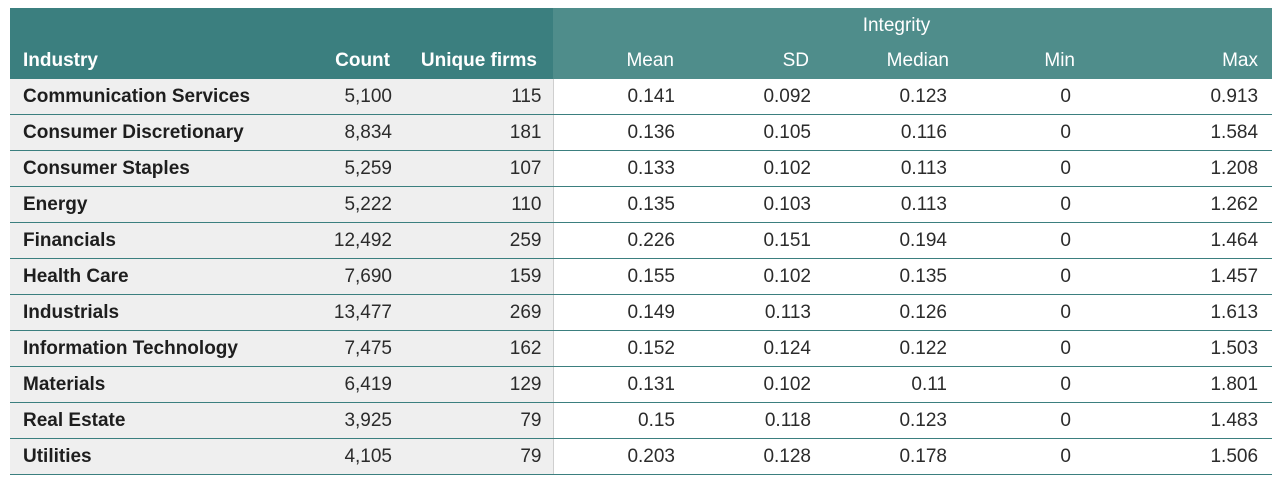 The height and width of the screenshot is (482, 1280). Describe the element at coordinates (641, 420) in the screenshot. I see `table-row: Real Estate 3,925 79 0.15 0.118 0.123 0 1.483` at that location.